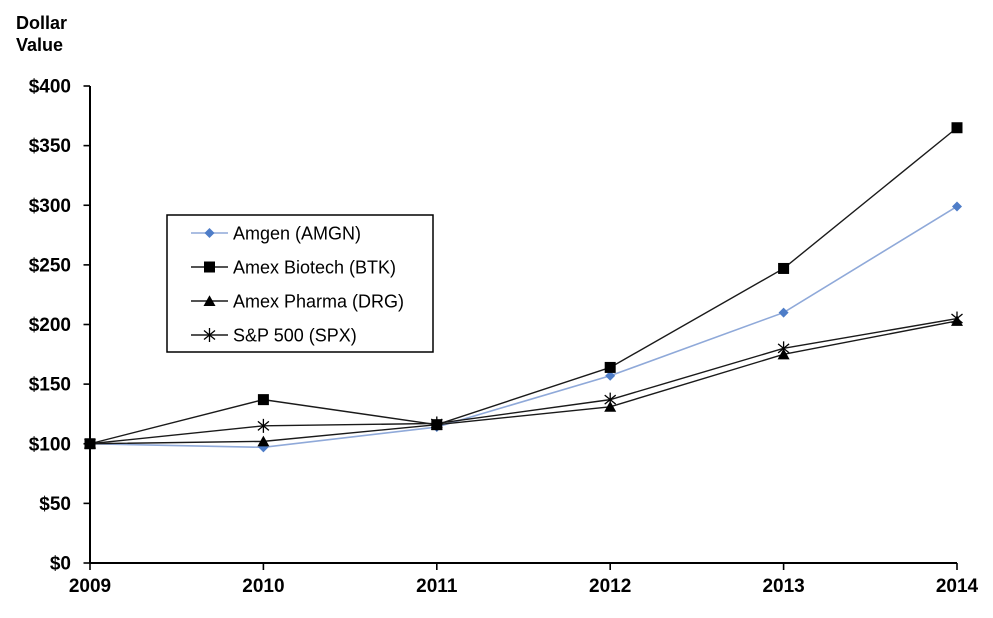 This screenshot has height=618, width=993. I want to click on legend-item-amex-pharma-drg: Amex Pharma (DRG), so click(297, 302).